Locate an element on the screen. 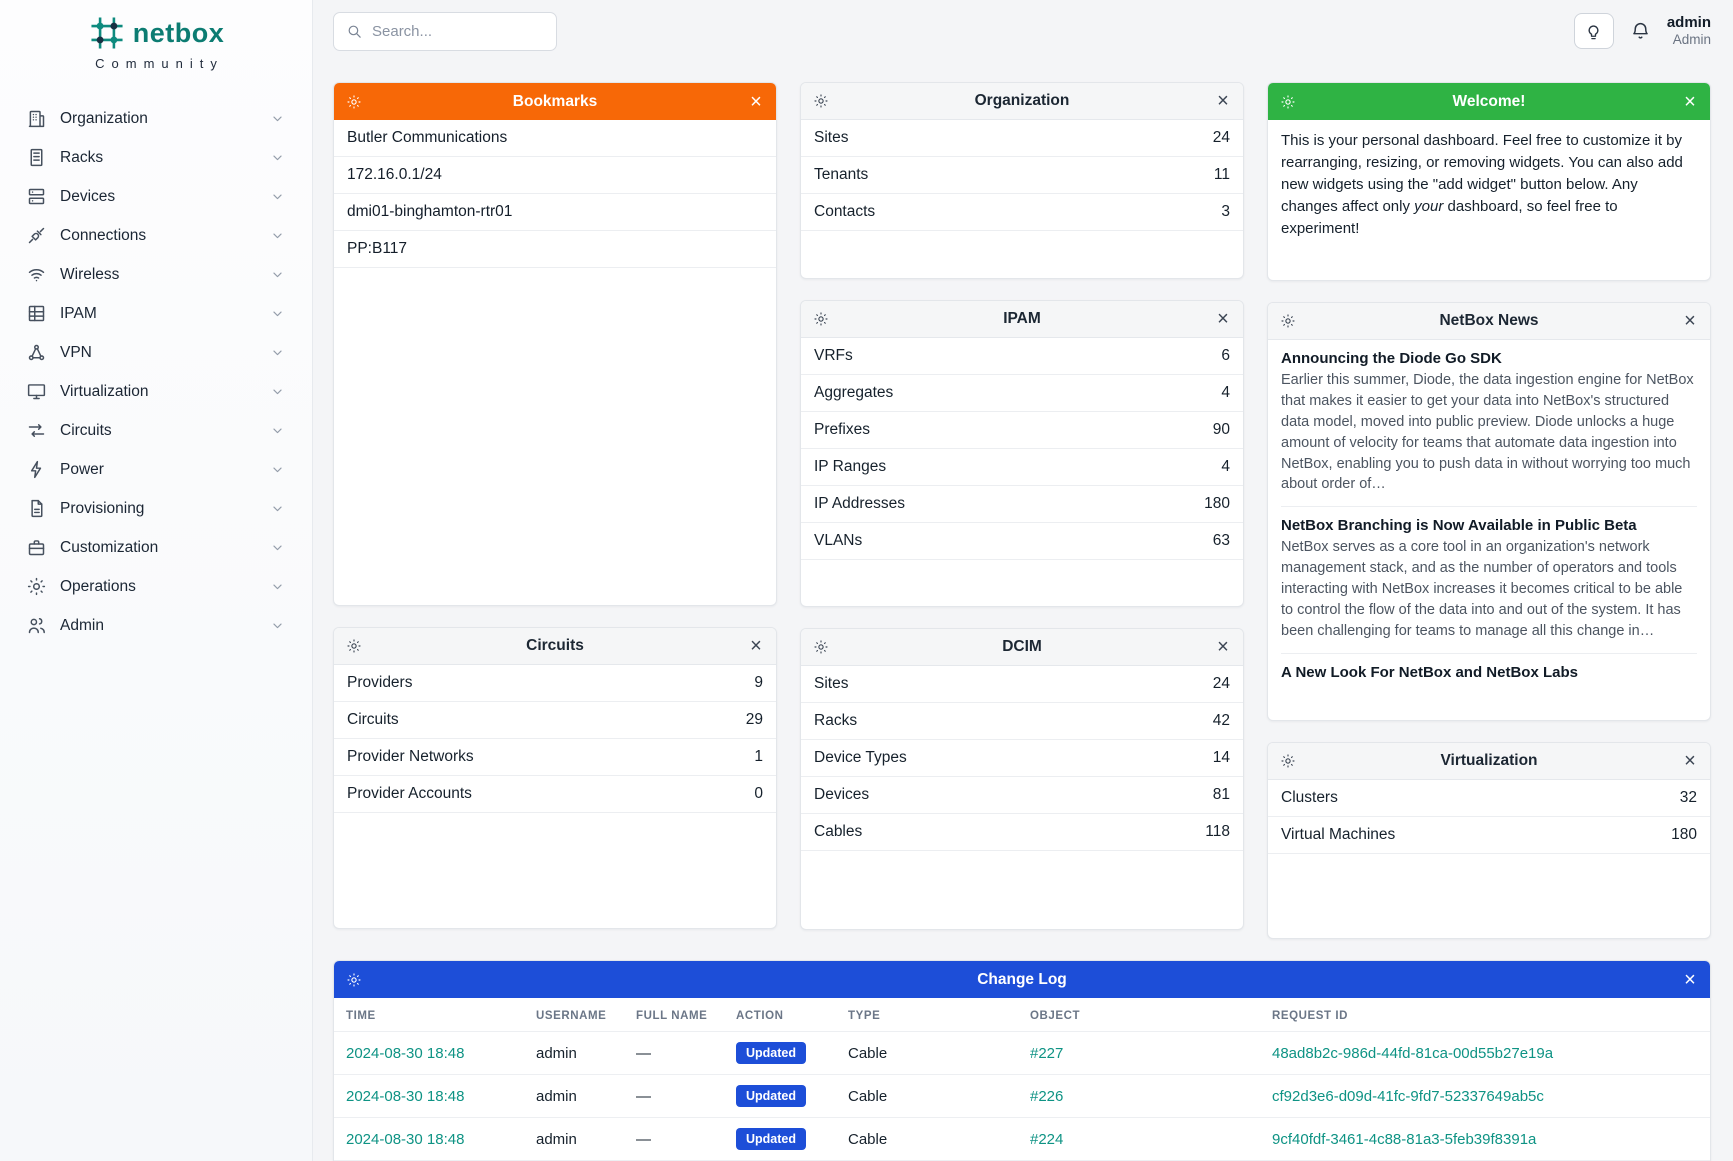 This screenshot has height=1161, width=1733. stat-label: Prefixes is located at coordinates (842, 429).